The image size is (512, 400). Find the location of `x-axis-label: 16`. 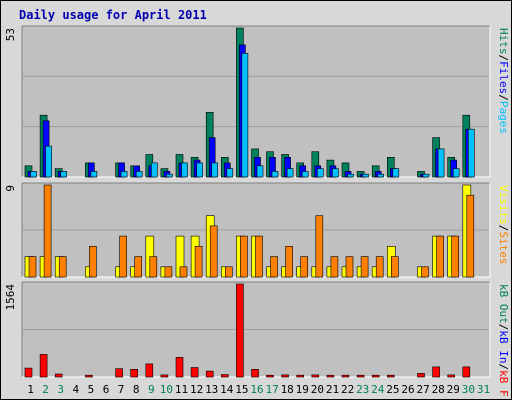

x-axis-label: 16 is located at coordinates (256, 389).